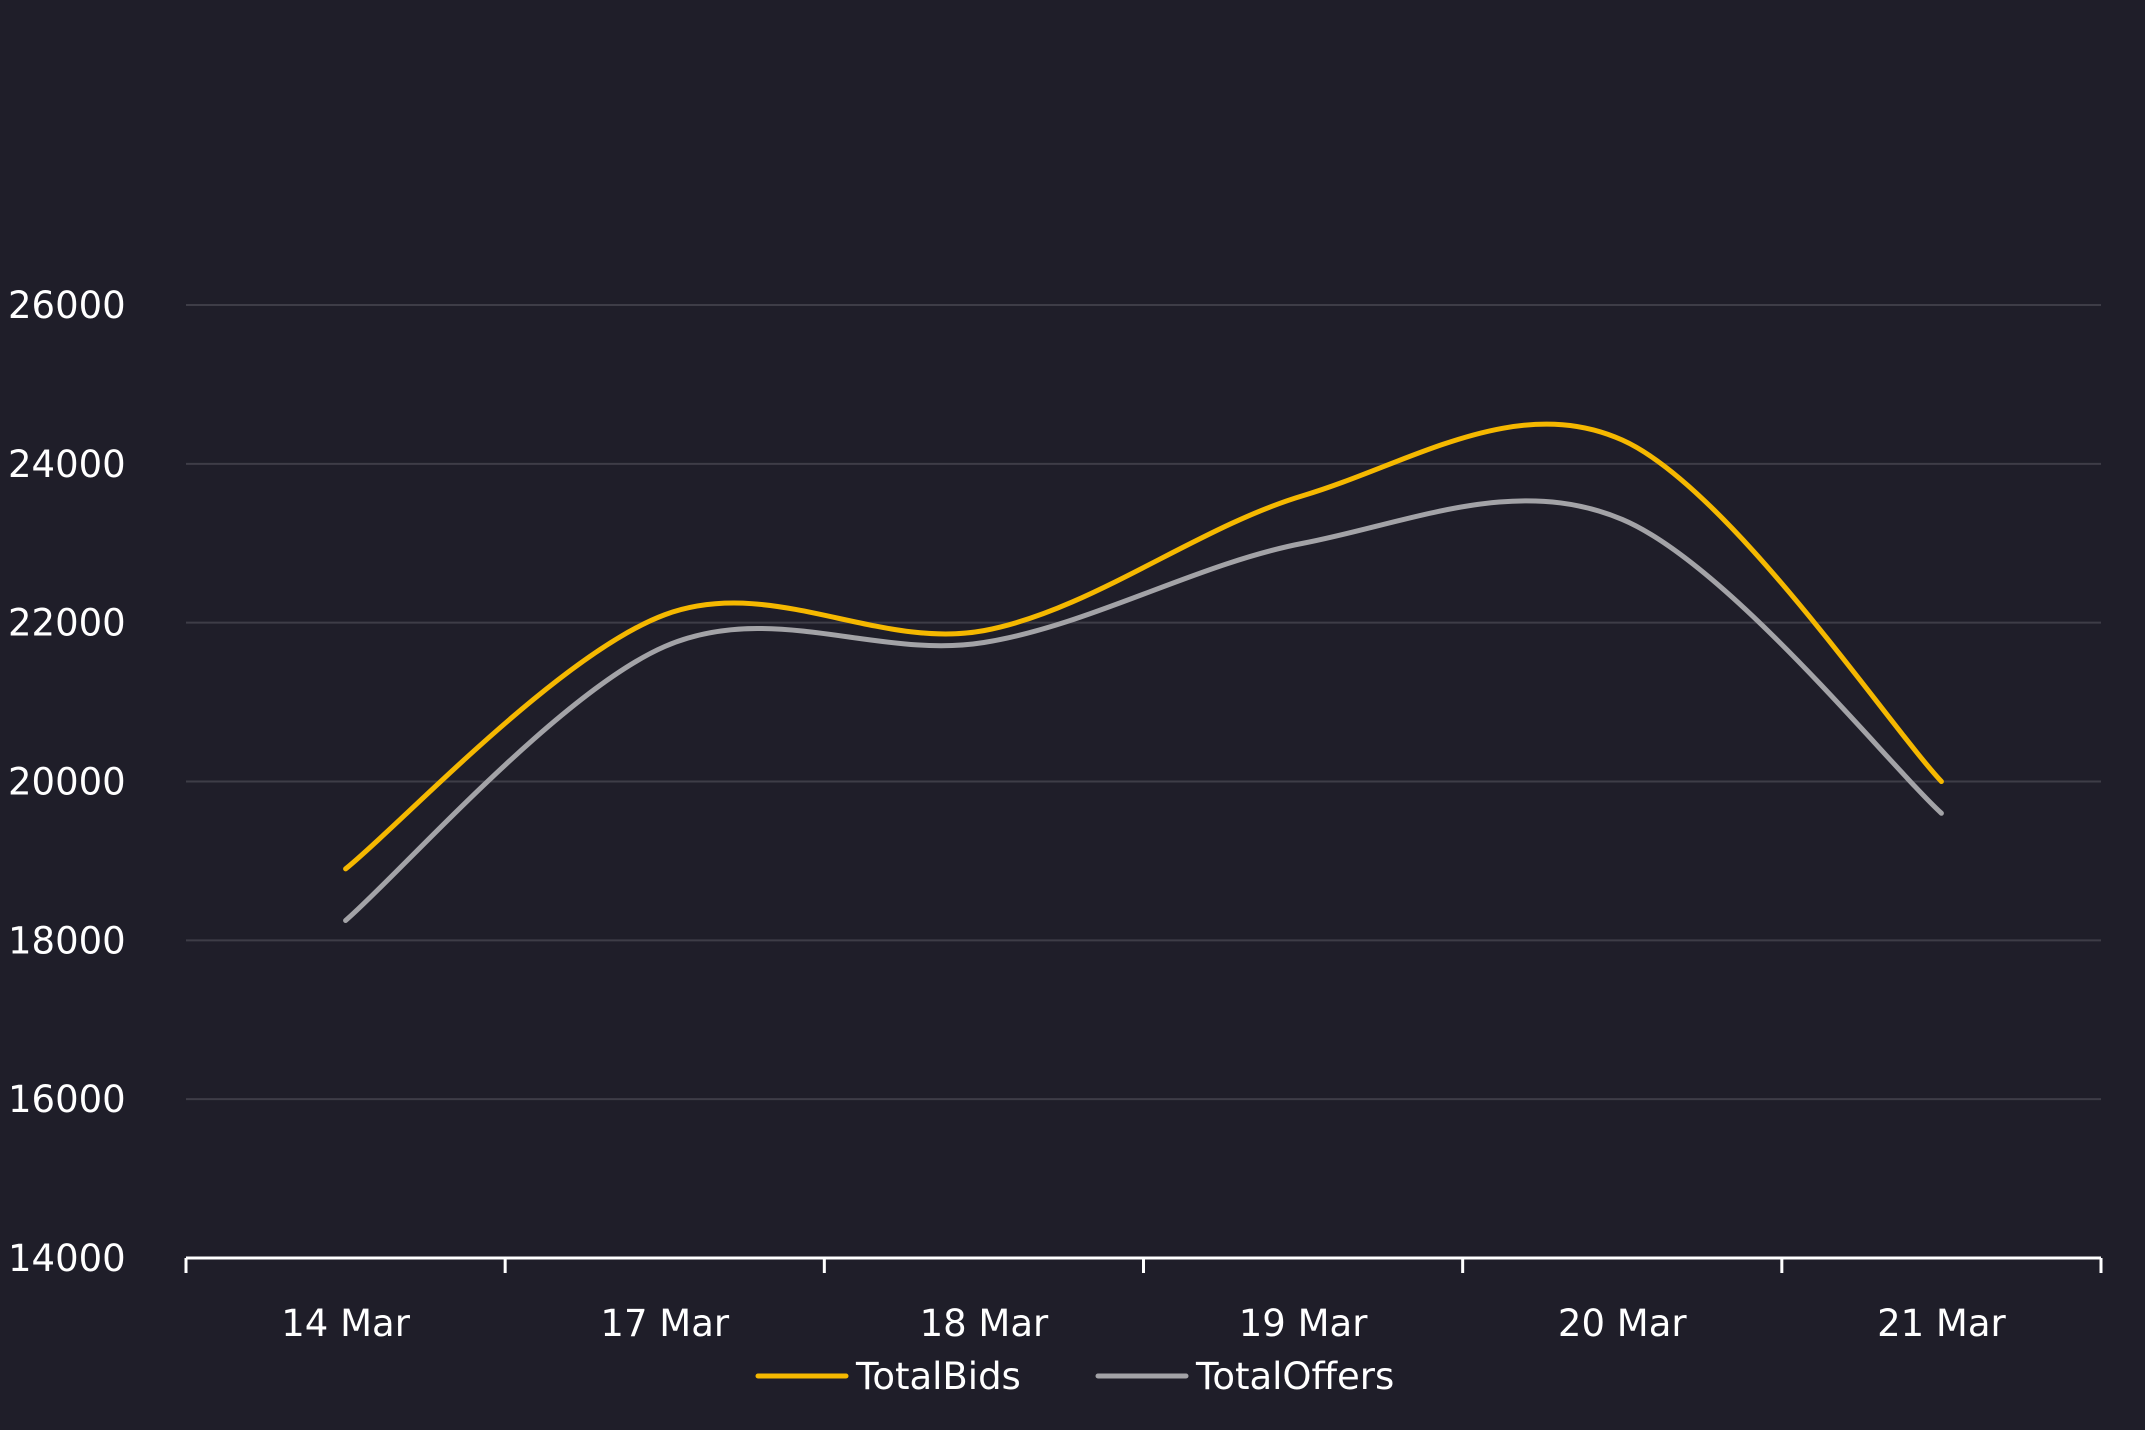  I want to click on legend-item-totalbids: TotalBids, so click(888, 1376).